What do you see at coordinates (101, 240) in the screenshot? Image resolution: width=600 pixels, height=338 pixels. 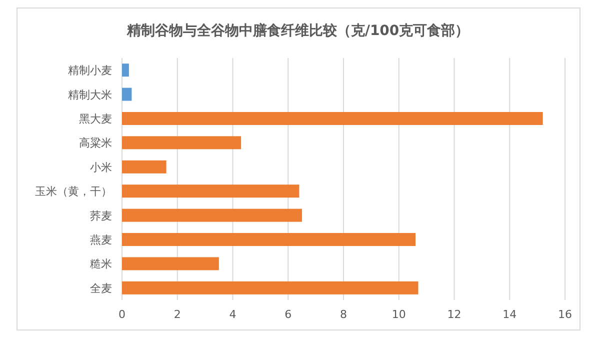 I see `y-tick-label: 燕麦` at bounding box center [101, 240].